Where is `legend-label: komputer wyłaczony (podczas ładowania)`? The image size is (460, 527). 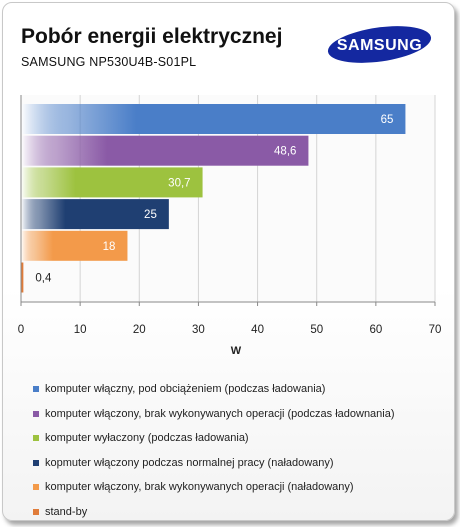
legend-label: komputer wyłaczony (podczas ładowania) is located at coordinates (147, 438).